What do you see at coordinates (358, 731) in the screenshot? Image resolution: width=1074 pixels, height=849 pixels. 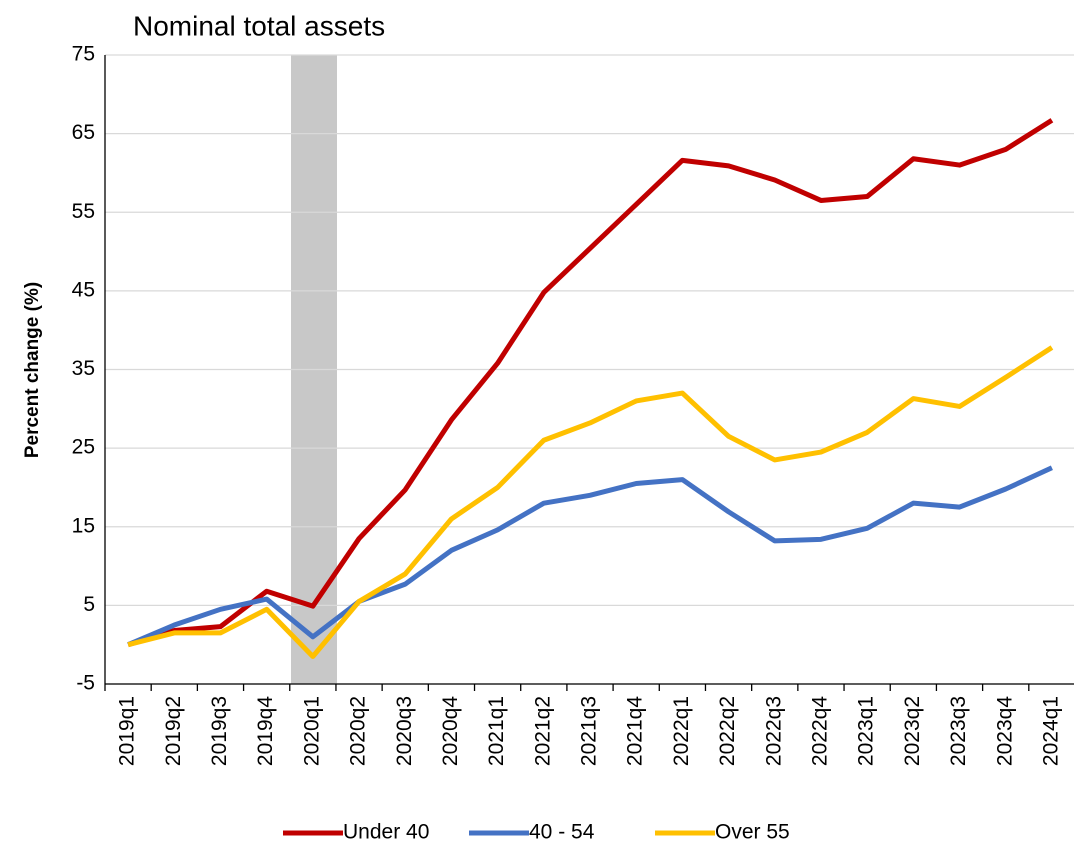 I see `x-tick-label: 2020q2` at bounding box center [358, 731].